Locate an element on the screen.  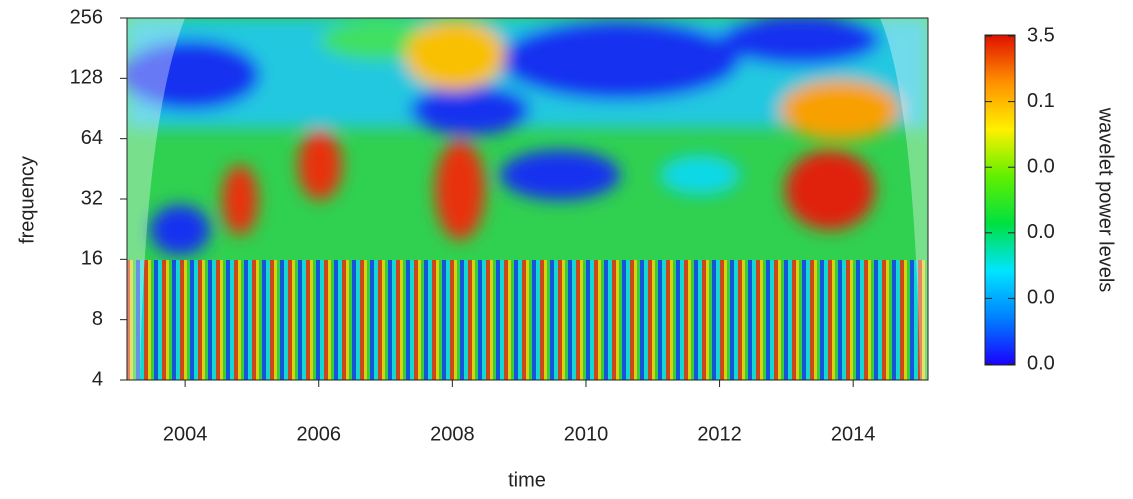
x-tick-label: 2014 is located at coordinates (853, 434).